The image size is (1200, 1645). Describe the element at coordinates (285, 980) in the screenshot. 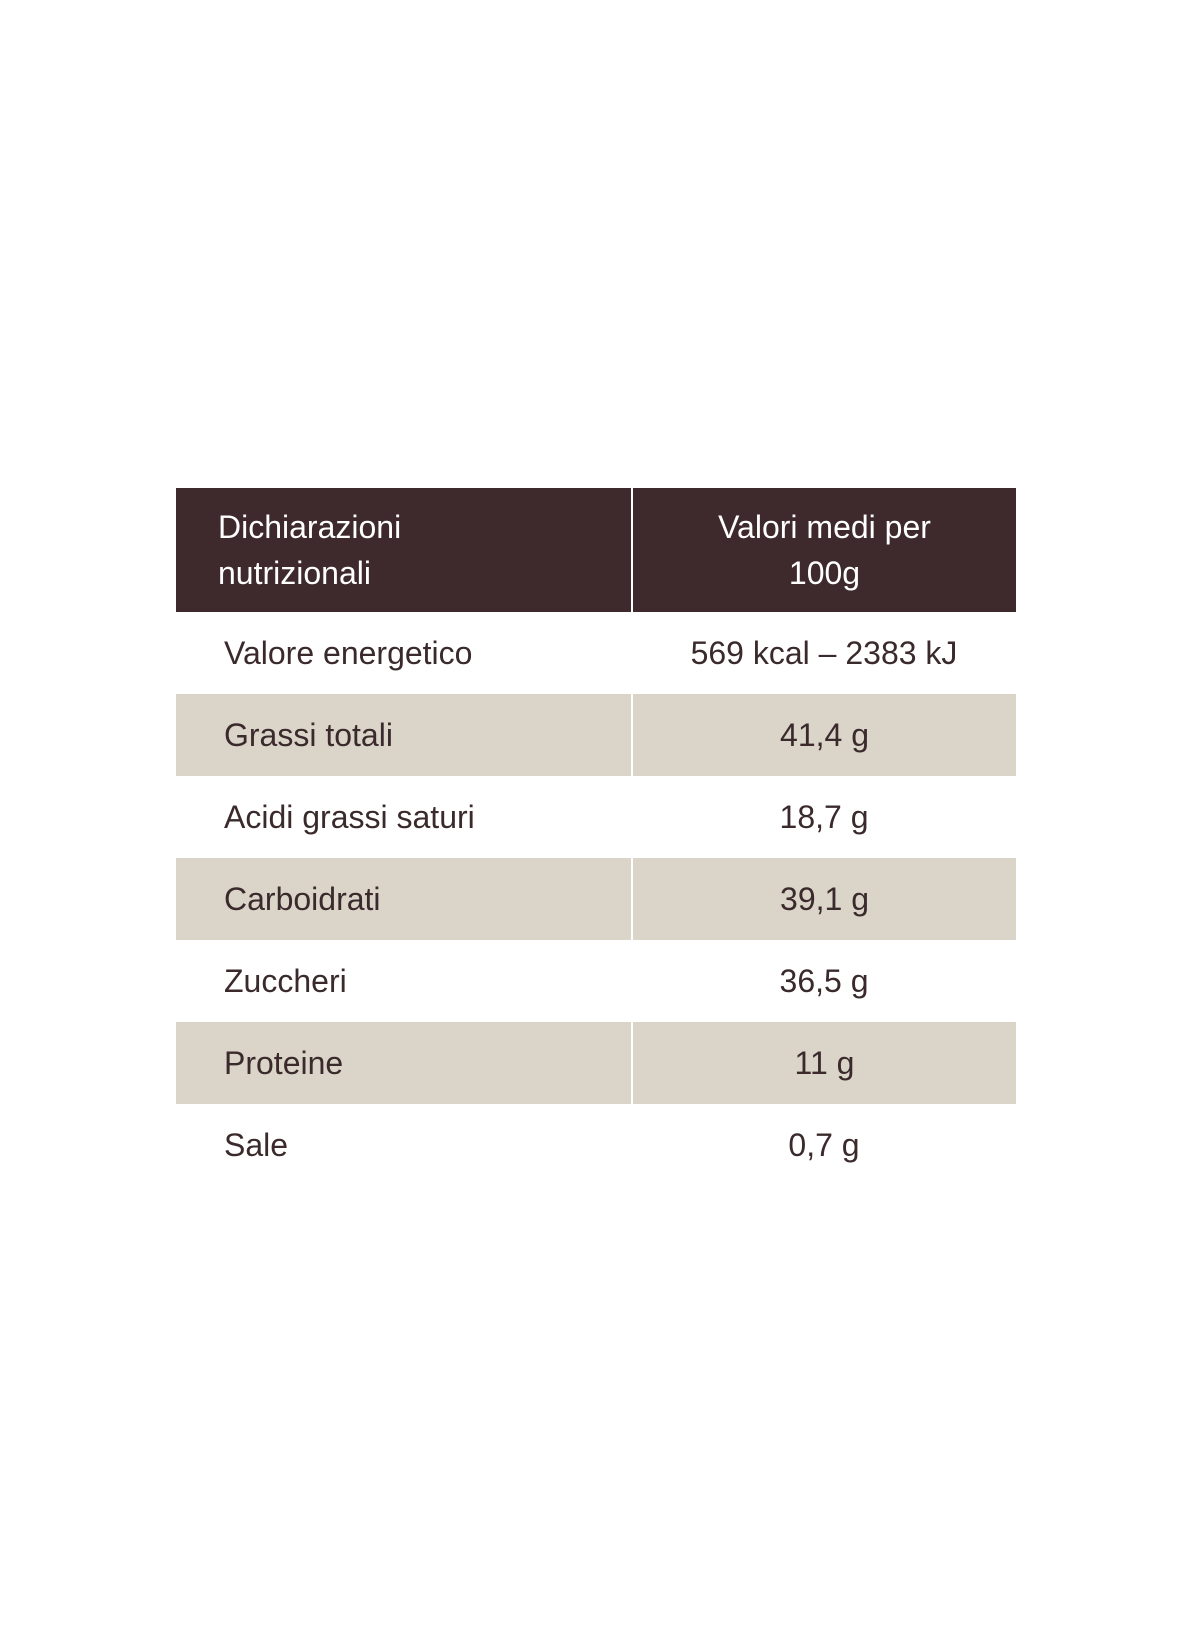

I see `nutrient-name: Zuccheri` at that location.